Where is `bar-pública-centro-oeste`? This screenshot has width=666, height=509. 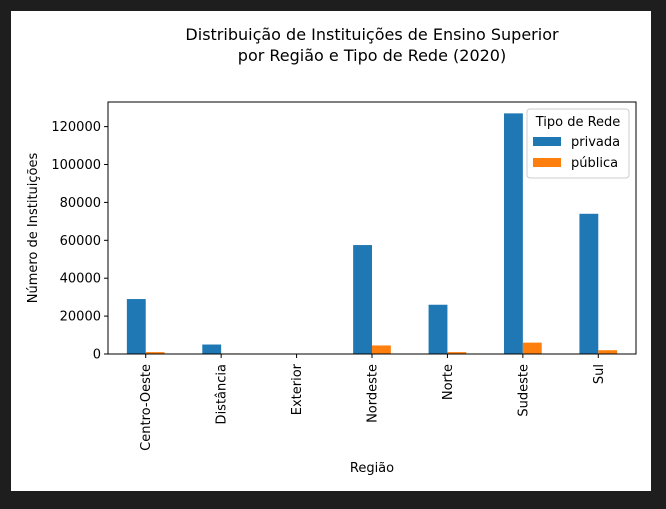 bar-pública-centro-oeste is located at coordinates (155, 353).